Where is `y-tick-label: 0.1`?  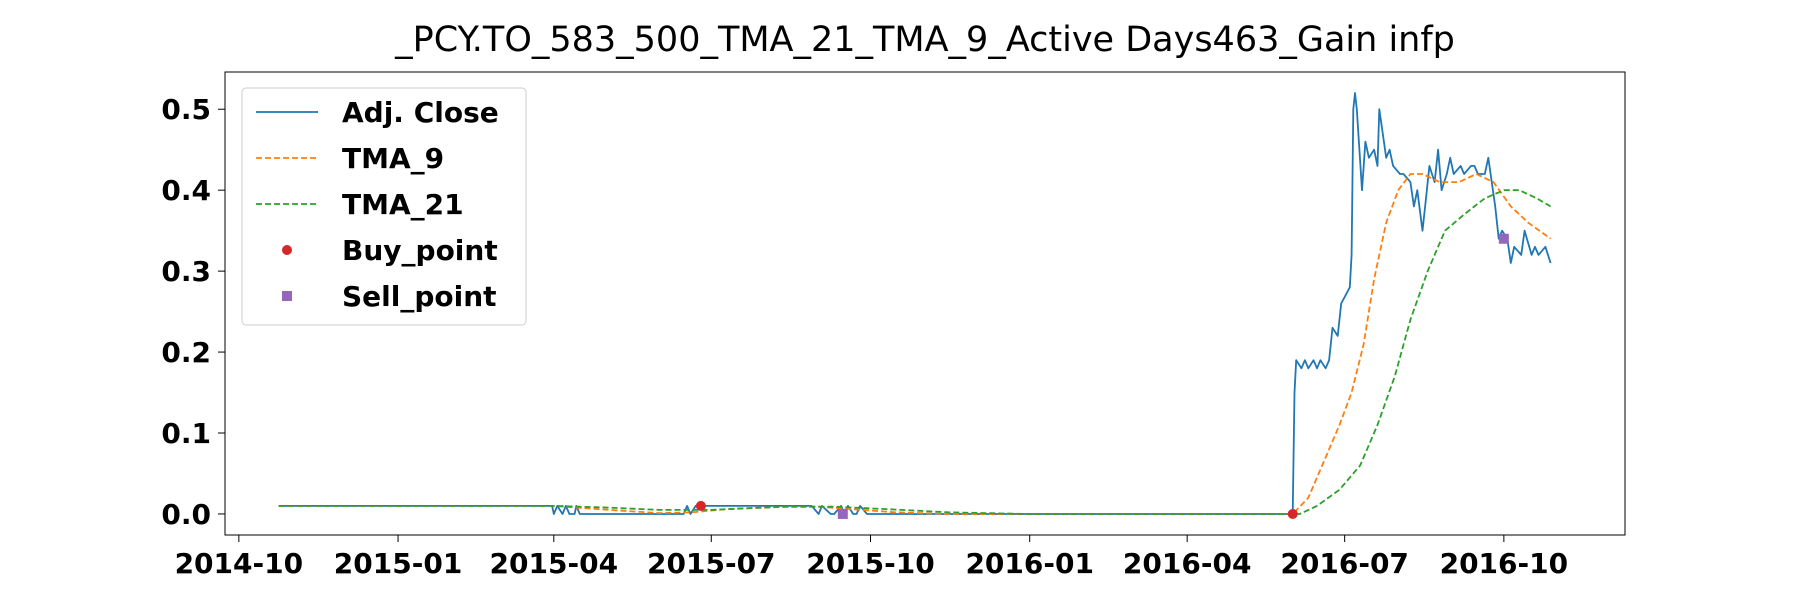
y-tick-label: 0.1 is located at coordinates (186, 433).